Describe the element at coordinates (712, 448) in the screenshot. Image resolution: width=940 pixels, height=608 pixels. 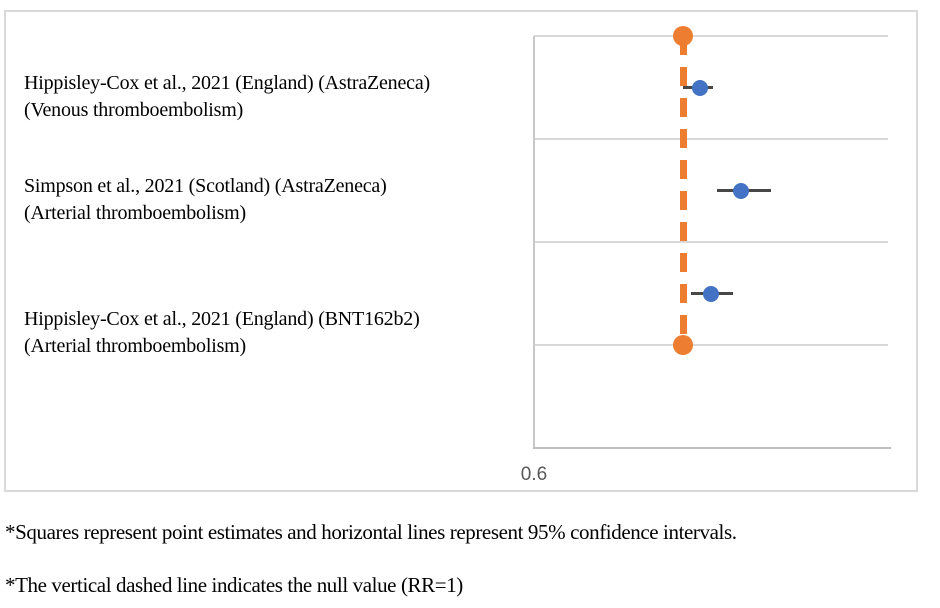
I see `x-axis-line` at that location.